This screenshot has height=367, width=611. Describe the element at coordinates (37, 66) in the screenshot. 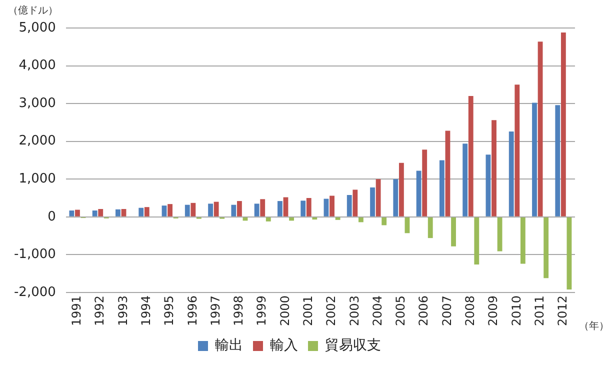

I see `y-tick-label: 4,000` at that location.